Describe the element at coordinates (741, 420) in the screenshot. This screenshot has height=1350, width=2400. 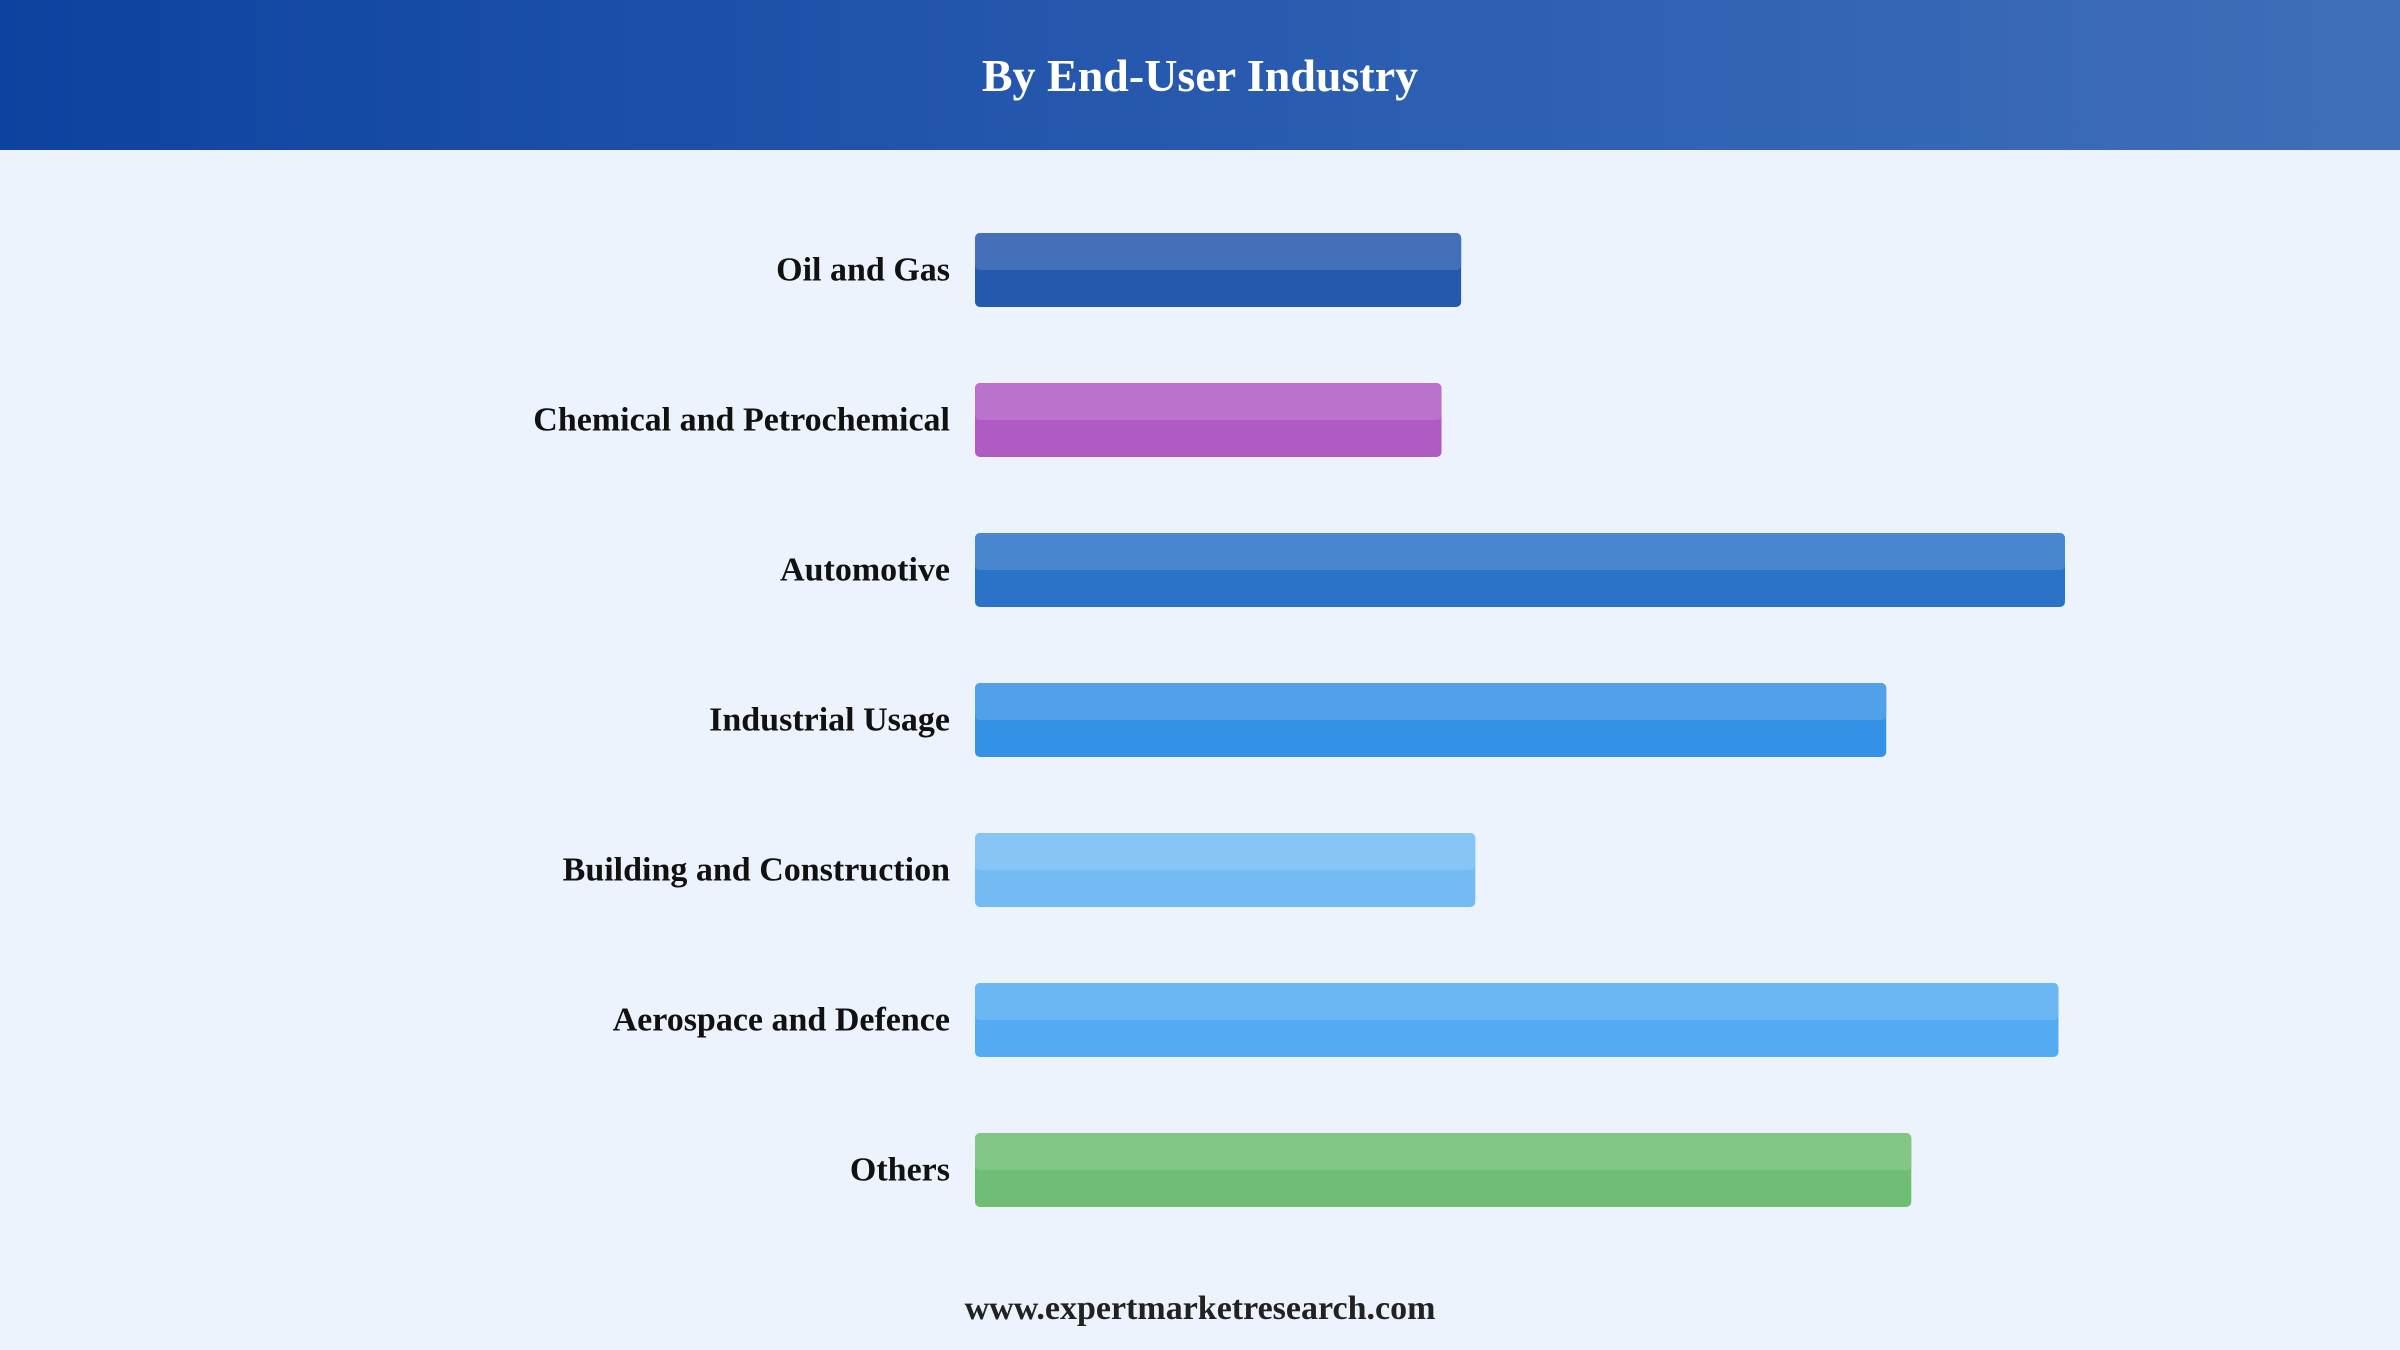
I see `category-label: Chemical and Petrochemical` at that location.